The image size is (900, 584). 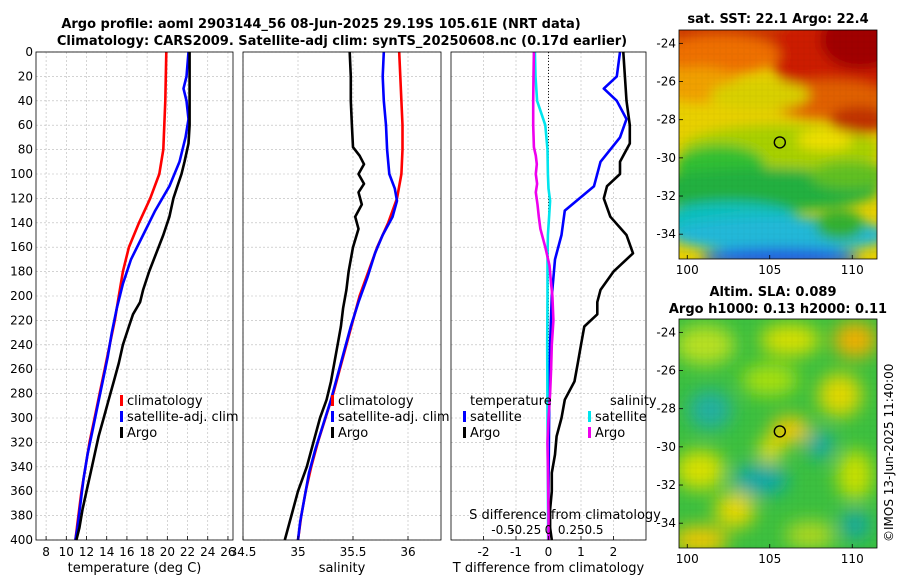 What do you see at coordinates (243, 552) in the screenshot?
I see `x-tick-label: 34.5` at bounding box center [243, 552].